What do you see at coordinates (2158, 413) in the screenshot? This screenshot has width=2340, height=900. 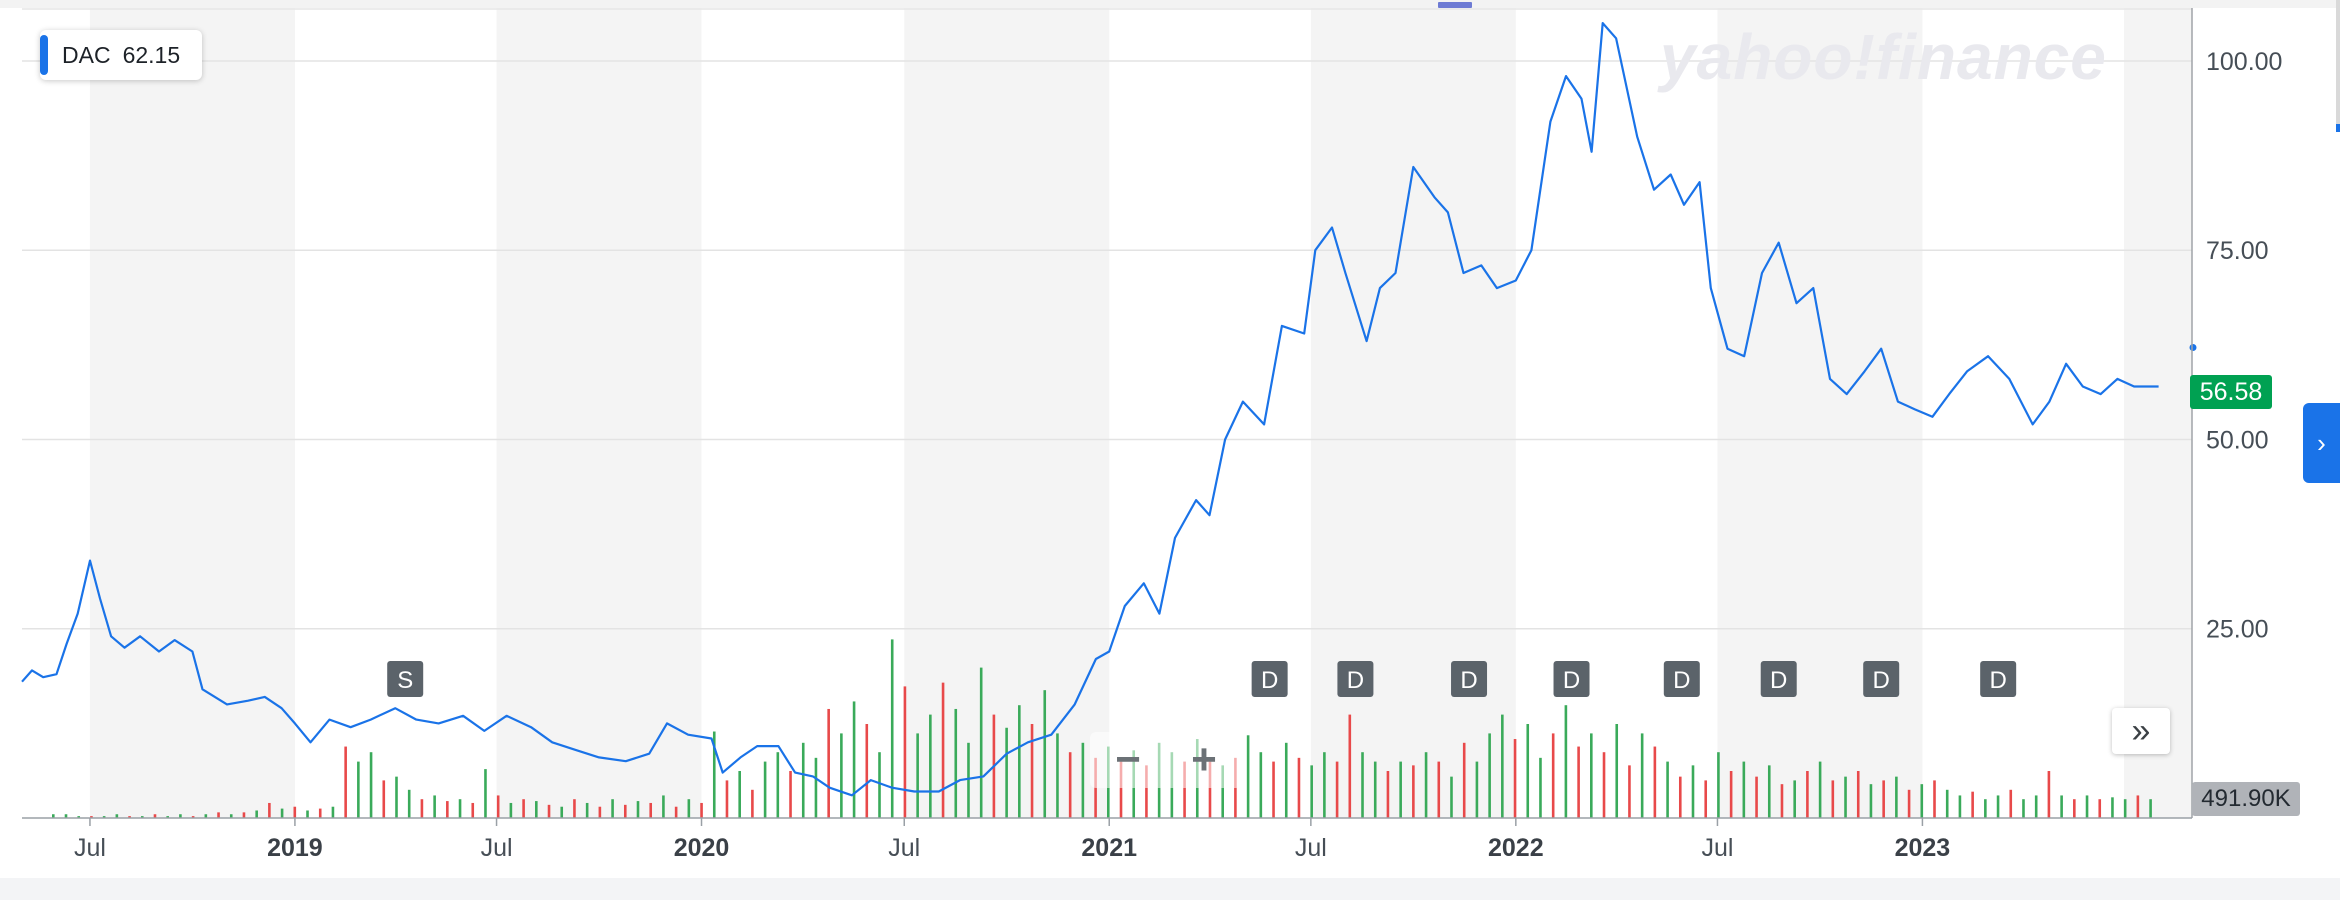 I see `shaded-period` at bounding box center [2158, 413].